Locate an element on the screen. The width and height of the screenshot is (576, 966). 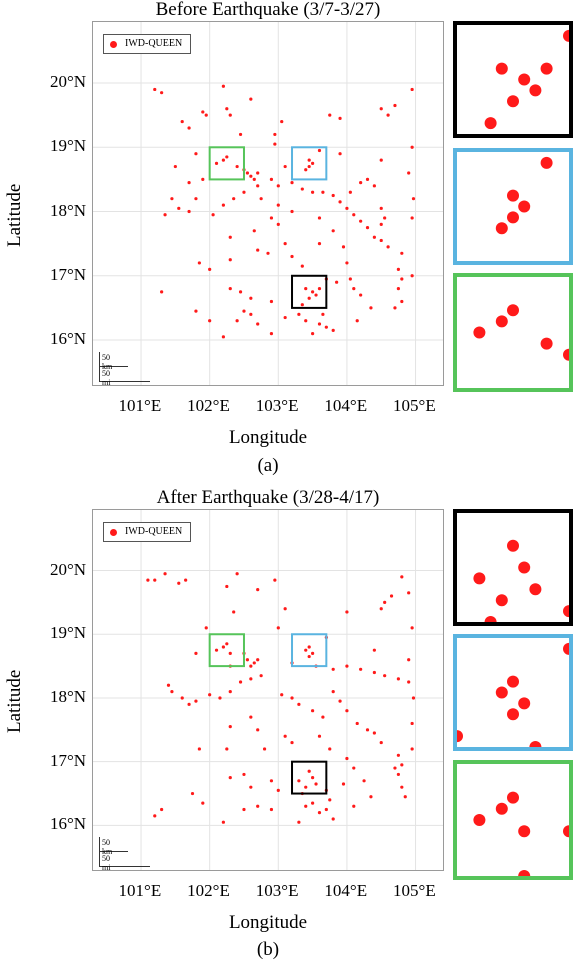
map-title: After Earthquake (3/28-4/17) is located at coordinates (268, 497).